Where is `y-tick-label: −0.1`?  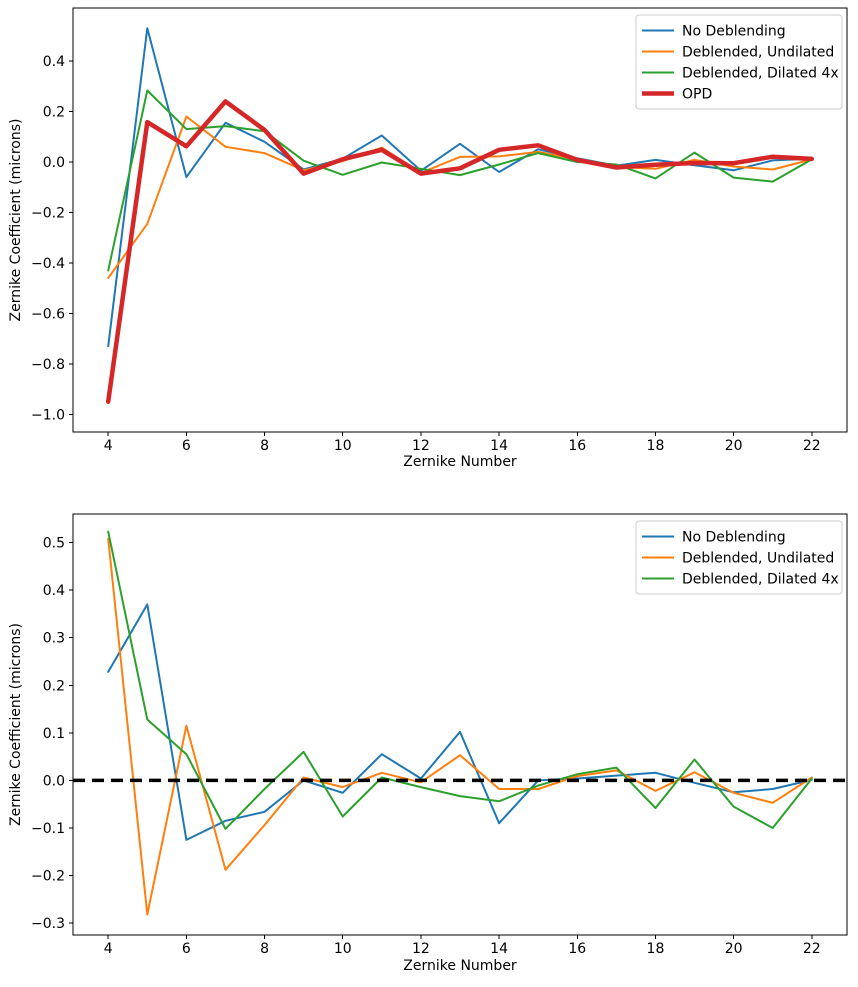 y-tick-label: −0.1 is located at coordinates (48, 829).